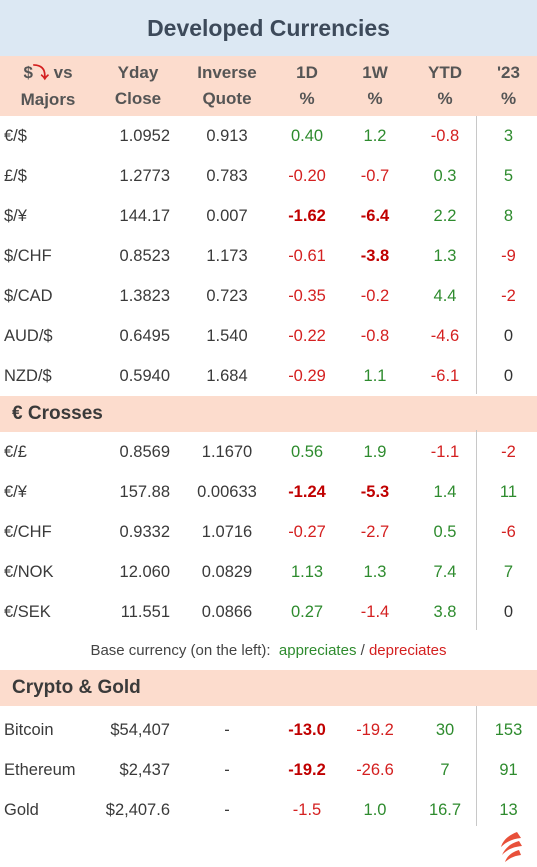 Image resolution: width=537 pixels, height=867 pixels. Describe the element at coordinates (15, 135) in the screenshot. I see `pair-label: €/$` at that location.